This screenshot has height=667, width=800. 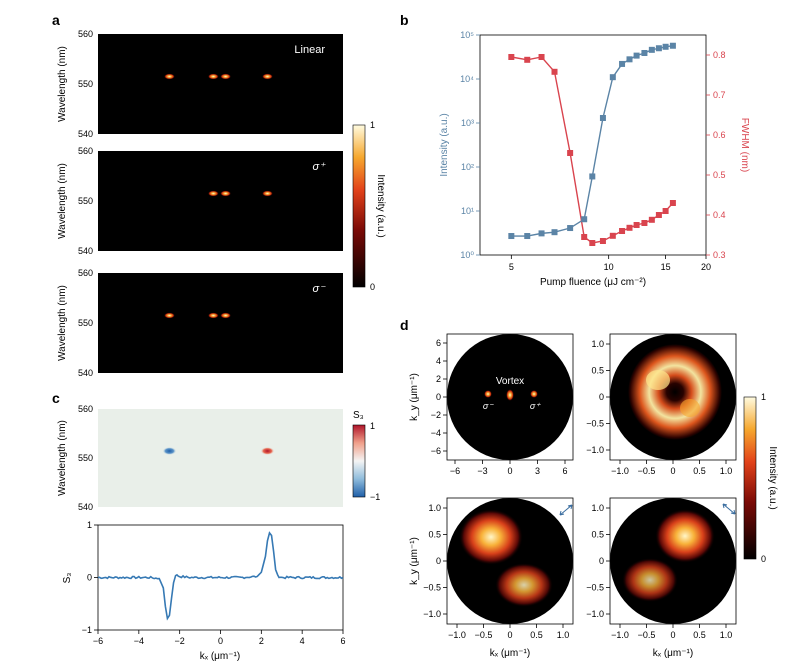 I want to click on panel-d2-ring, so click(x=675, y=392).